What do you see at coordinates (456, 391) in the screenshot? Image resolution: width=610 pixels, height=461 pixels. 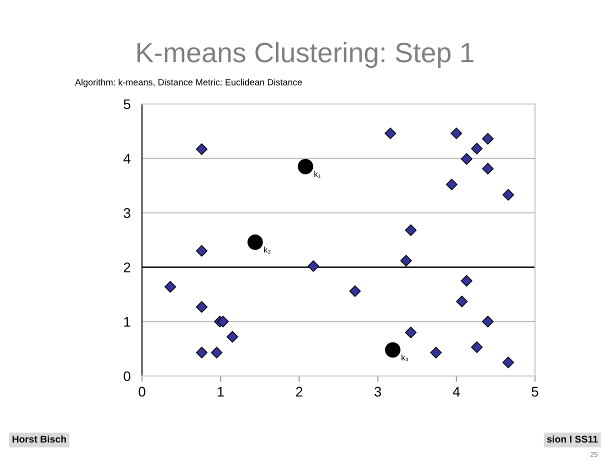 I see `x-tick-label: 4` at bounding box center [456, 391].